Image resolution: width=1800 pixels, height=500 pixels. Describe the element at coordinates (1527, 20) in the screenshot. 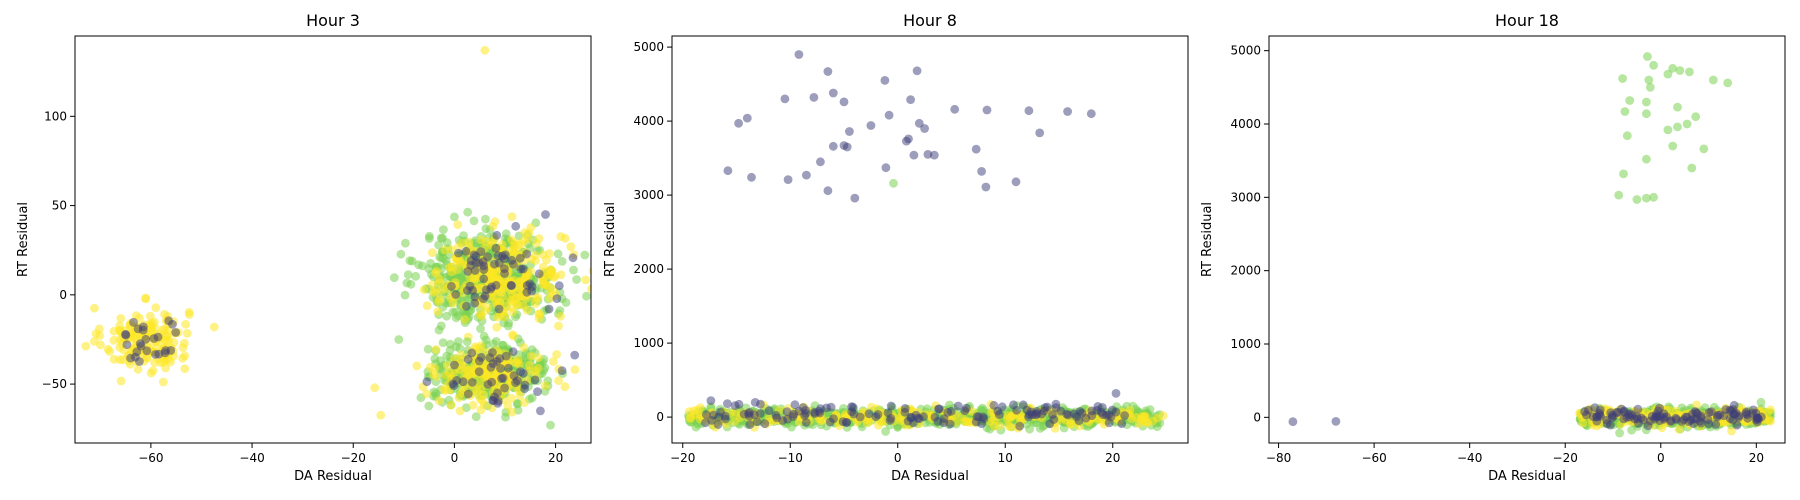

I see `chart-title: Hour 18` at that location.